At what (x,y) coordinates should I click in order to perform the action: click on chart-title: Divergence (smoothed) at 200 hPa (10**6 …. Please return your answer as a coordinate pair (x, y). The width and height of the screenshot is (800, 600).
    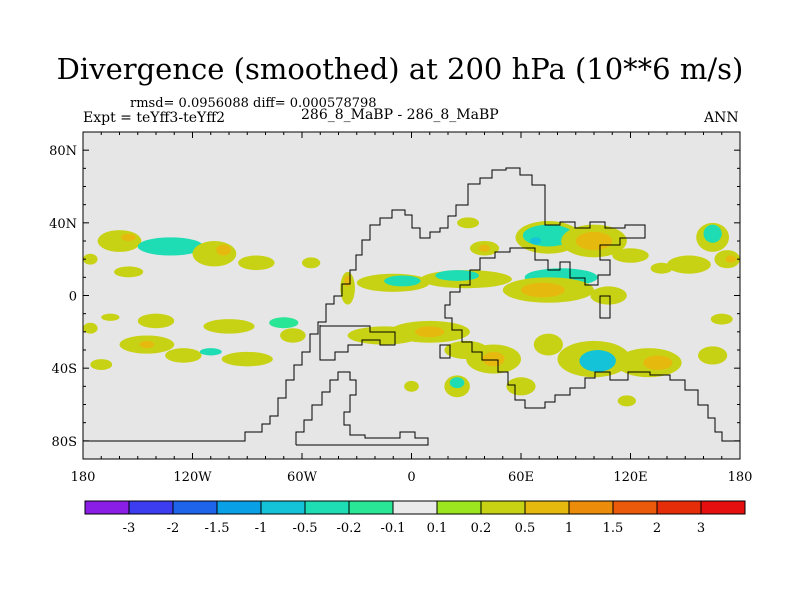
    Looking at the image, I should click on (400, 69).